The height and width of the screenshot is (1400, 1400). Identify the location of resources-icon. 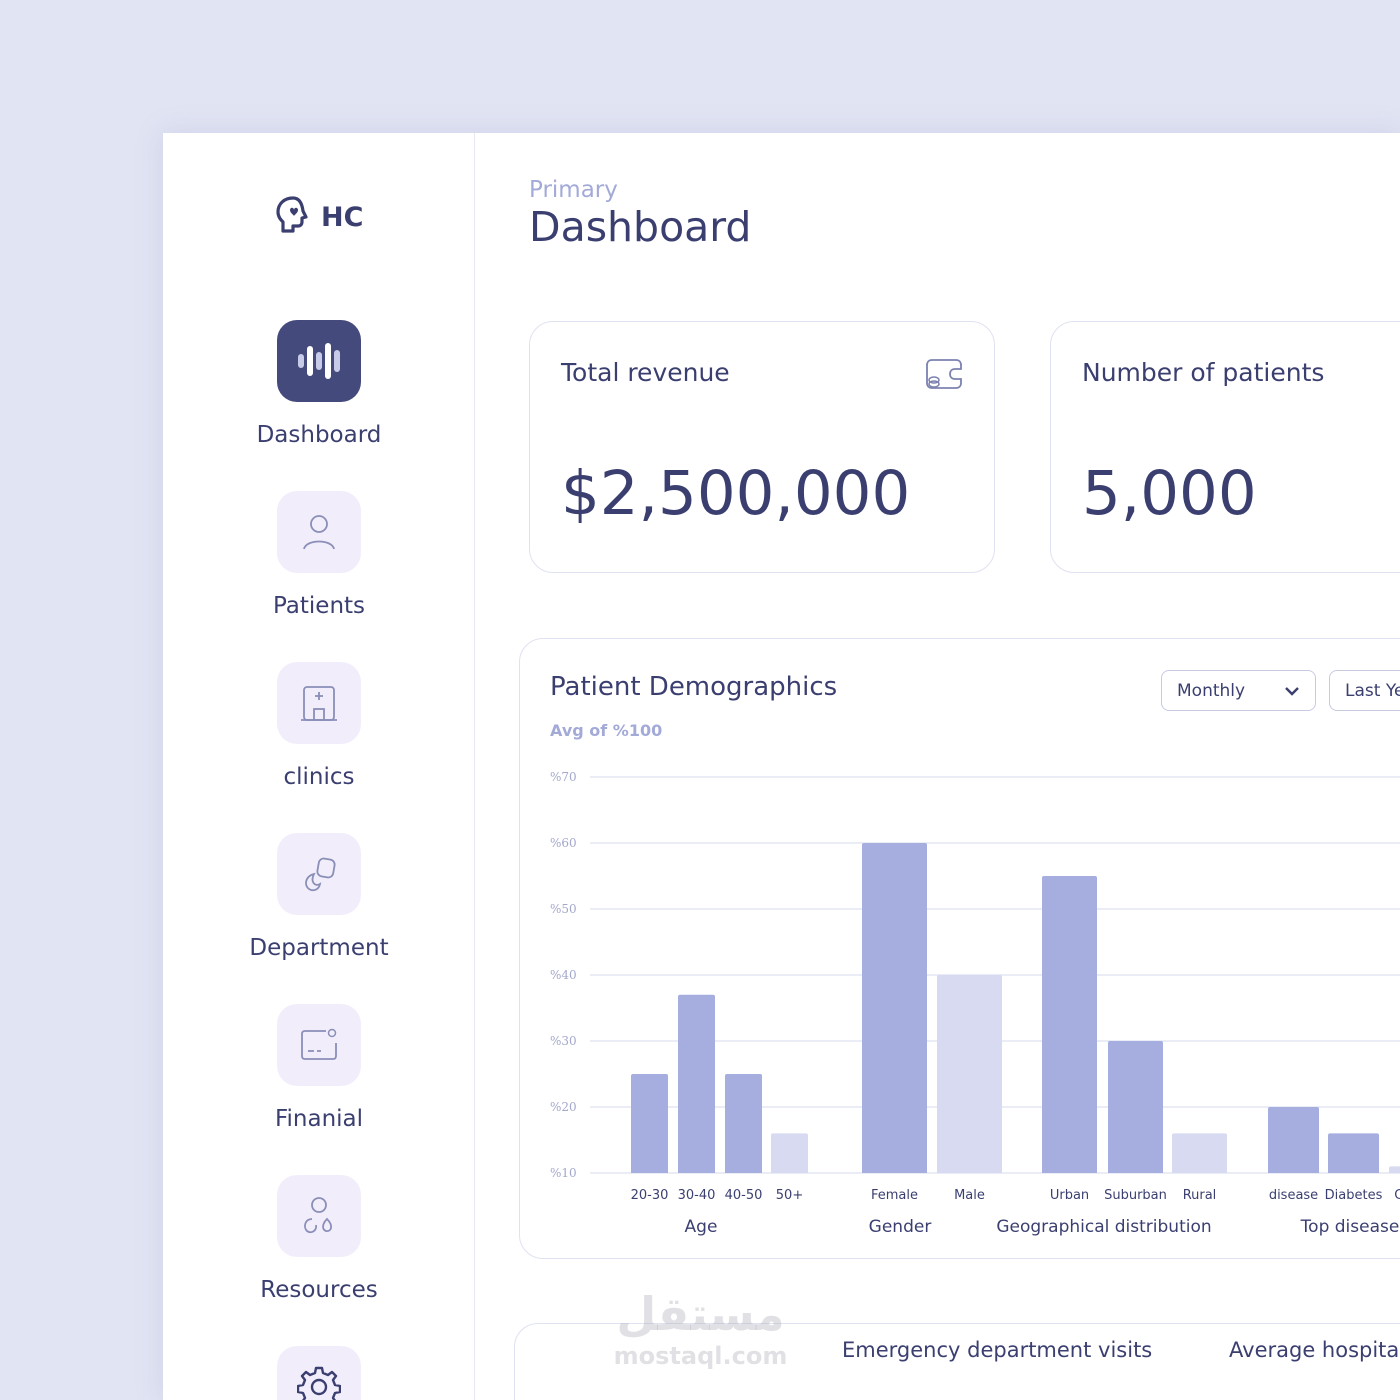
(319, 1216).